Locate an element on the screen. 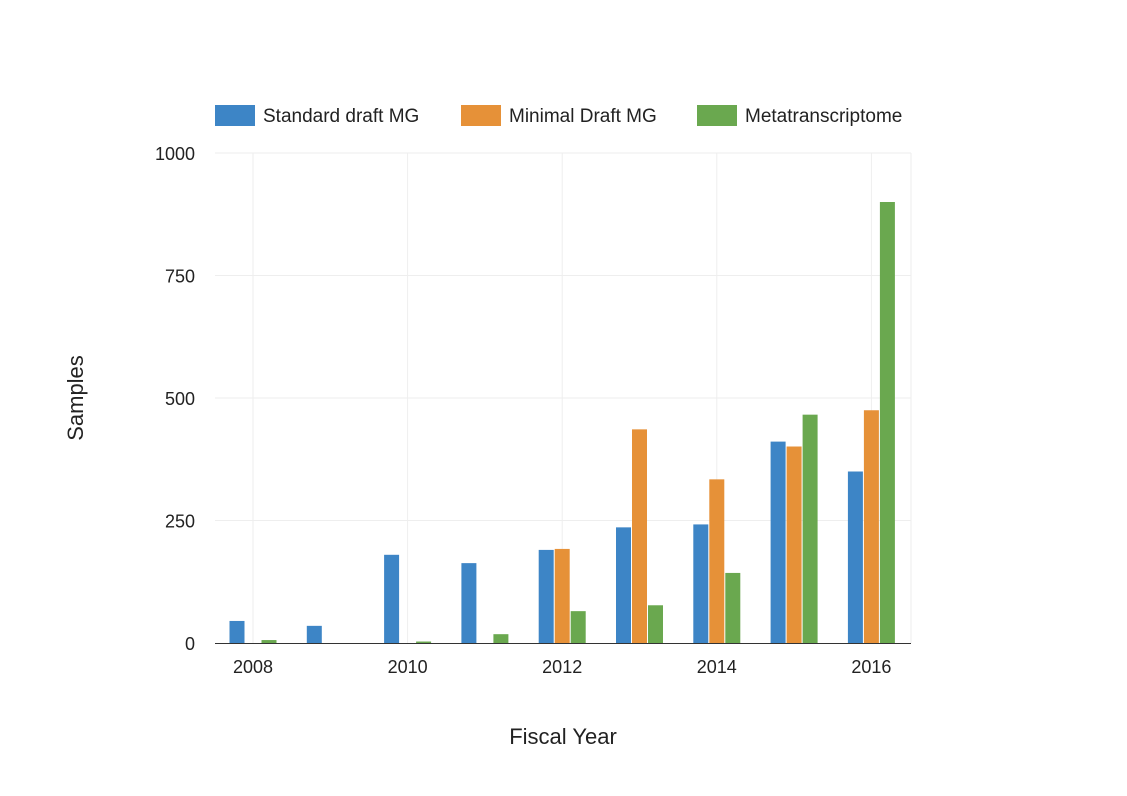 Image resolution: width=1127 pixels, height=796 pixels. bar-standard-draft-mg-2013 is located at coordinates (623, 585).